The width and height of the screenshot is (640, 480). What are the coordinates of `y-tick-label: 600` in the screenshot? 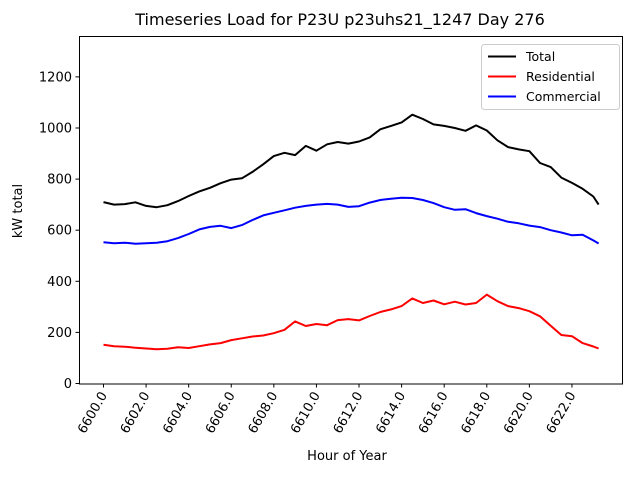 It's located at (59, 231).